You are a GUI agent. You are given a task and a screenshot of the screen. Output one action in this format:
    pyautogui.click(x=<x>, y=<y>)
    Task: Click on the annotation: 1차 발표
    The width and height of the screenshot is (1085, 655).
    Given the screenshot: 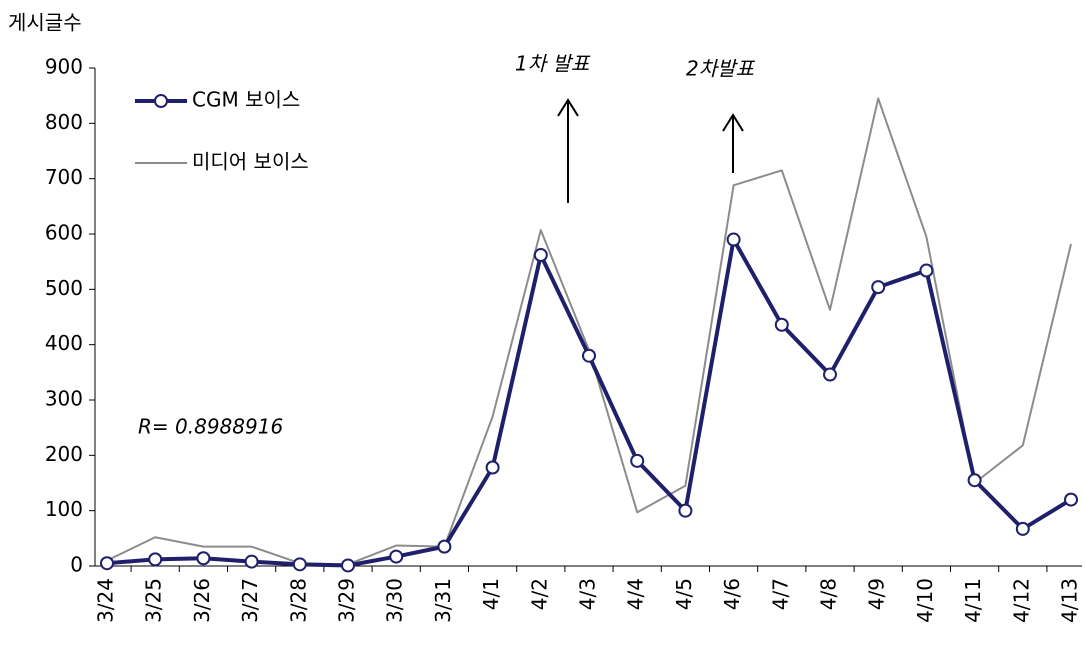 What is the action you would take?
    pyautogui.click(x=553, y=64)
    